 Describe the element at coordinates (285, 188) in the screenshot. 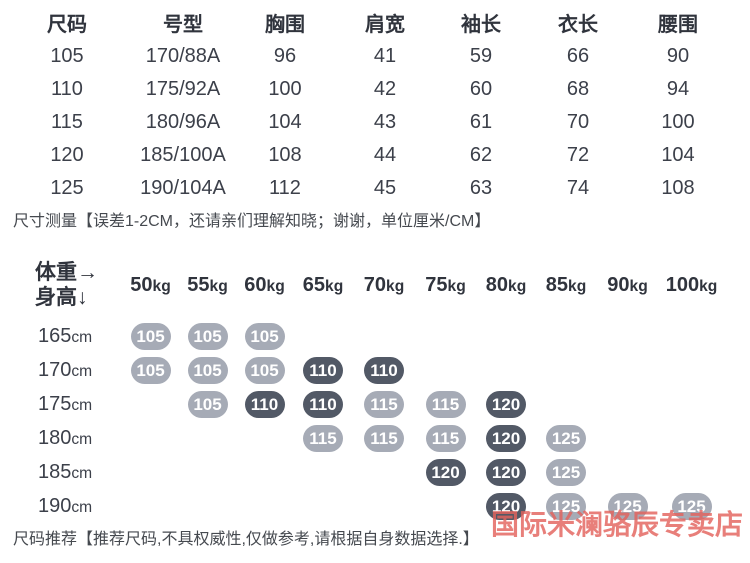

I see `size-table-cell: 112` at that location.